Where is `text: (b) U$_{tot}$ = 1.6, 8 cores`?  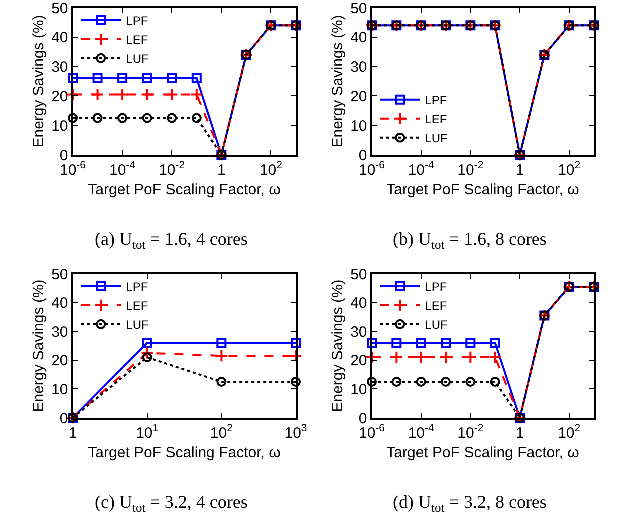 text: (b) U$_{tot}$ = 1.6, 8 cores is located at coordinates (470, 240).